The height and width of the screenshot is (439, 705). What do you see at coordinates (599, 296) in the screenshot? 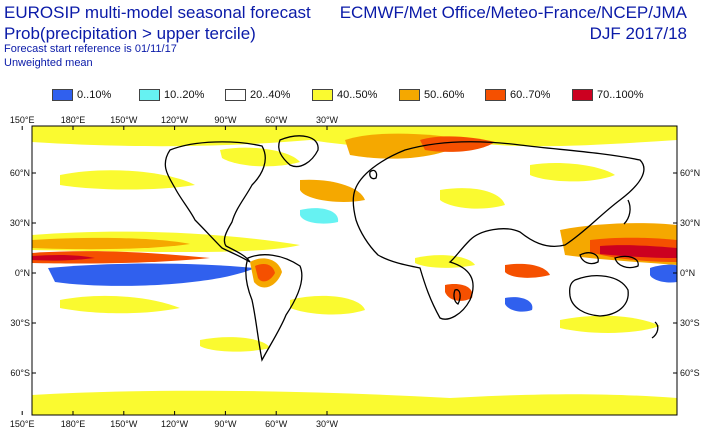
I see `coast-australia` at bounding box center [599, 296].